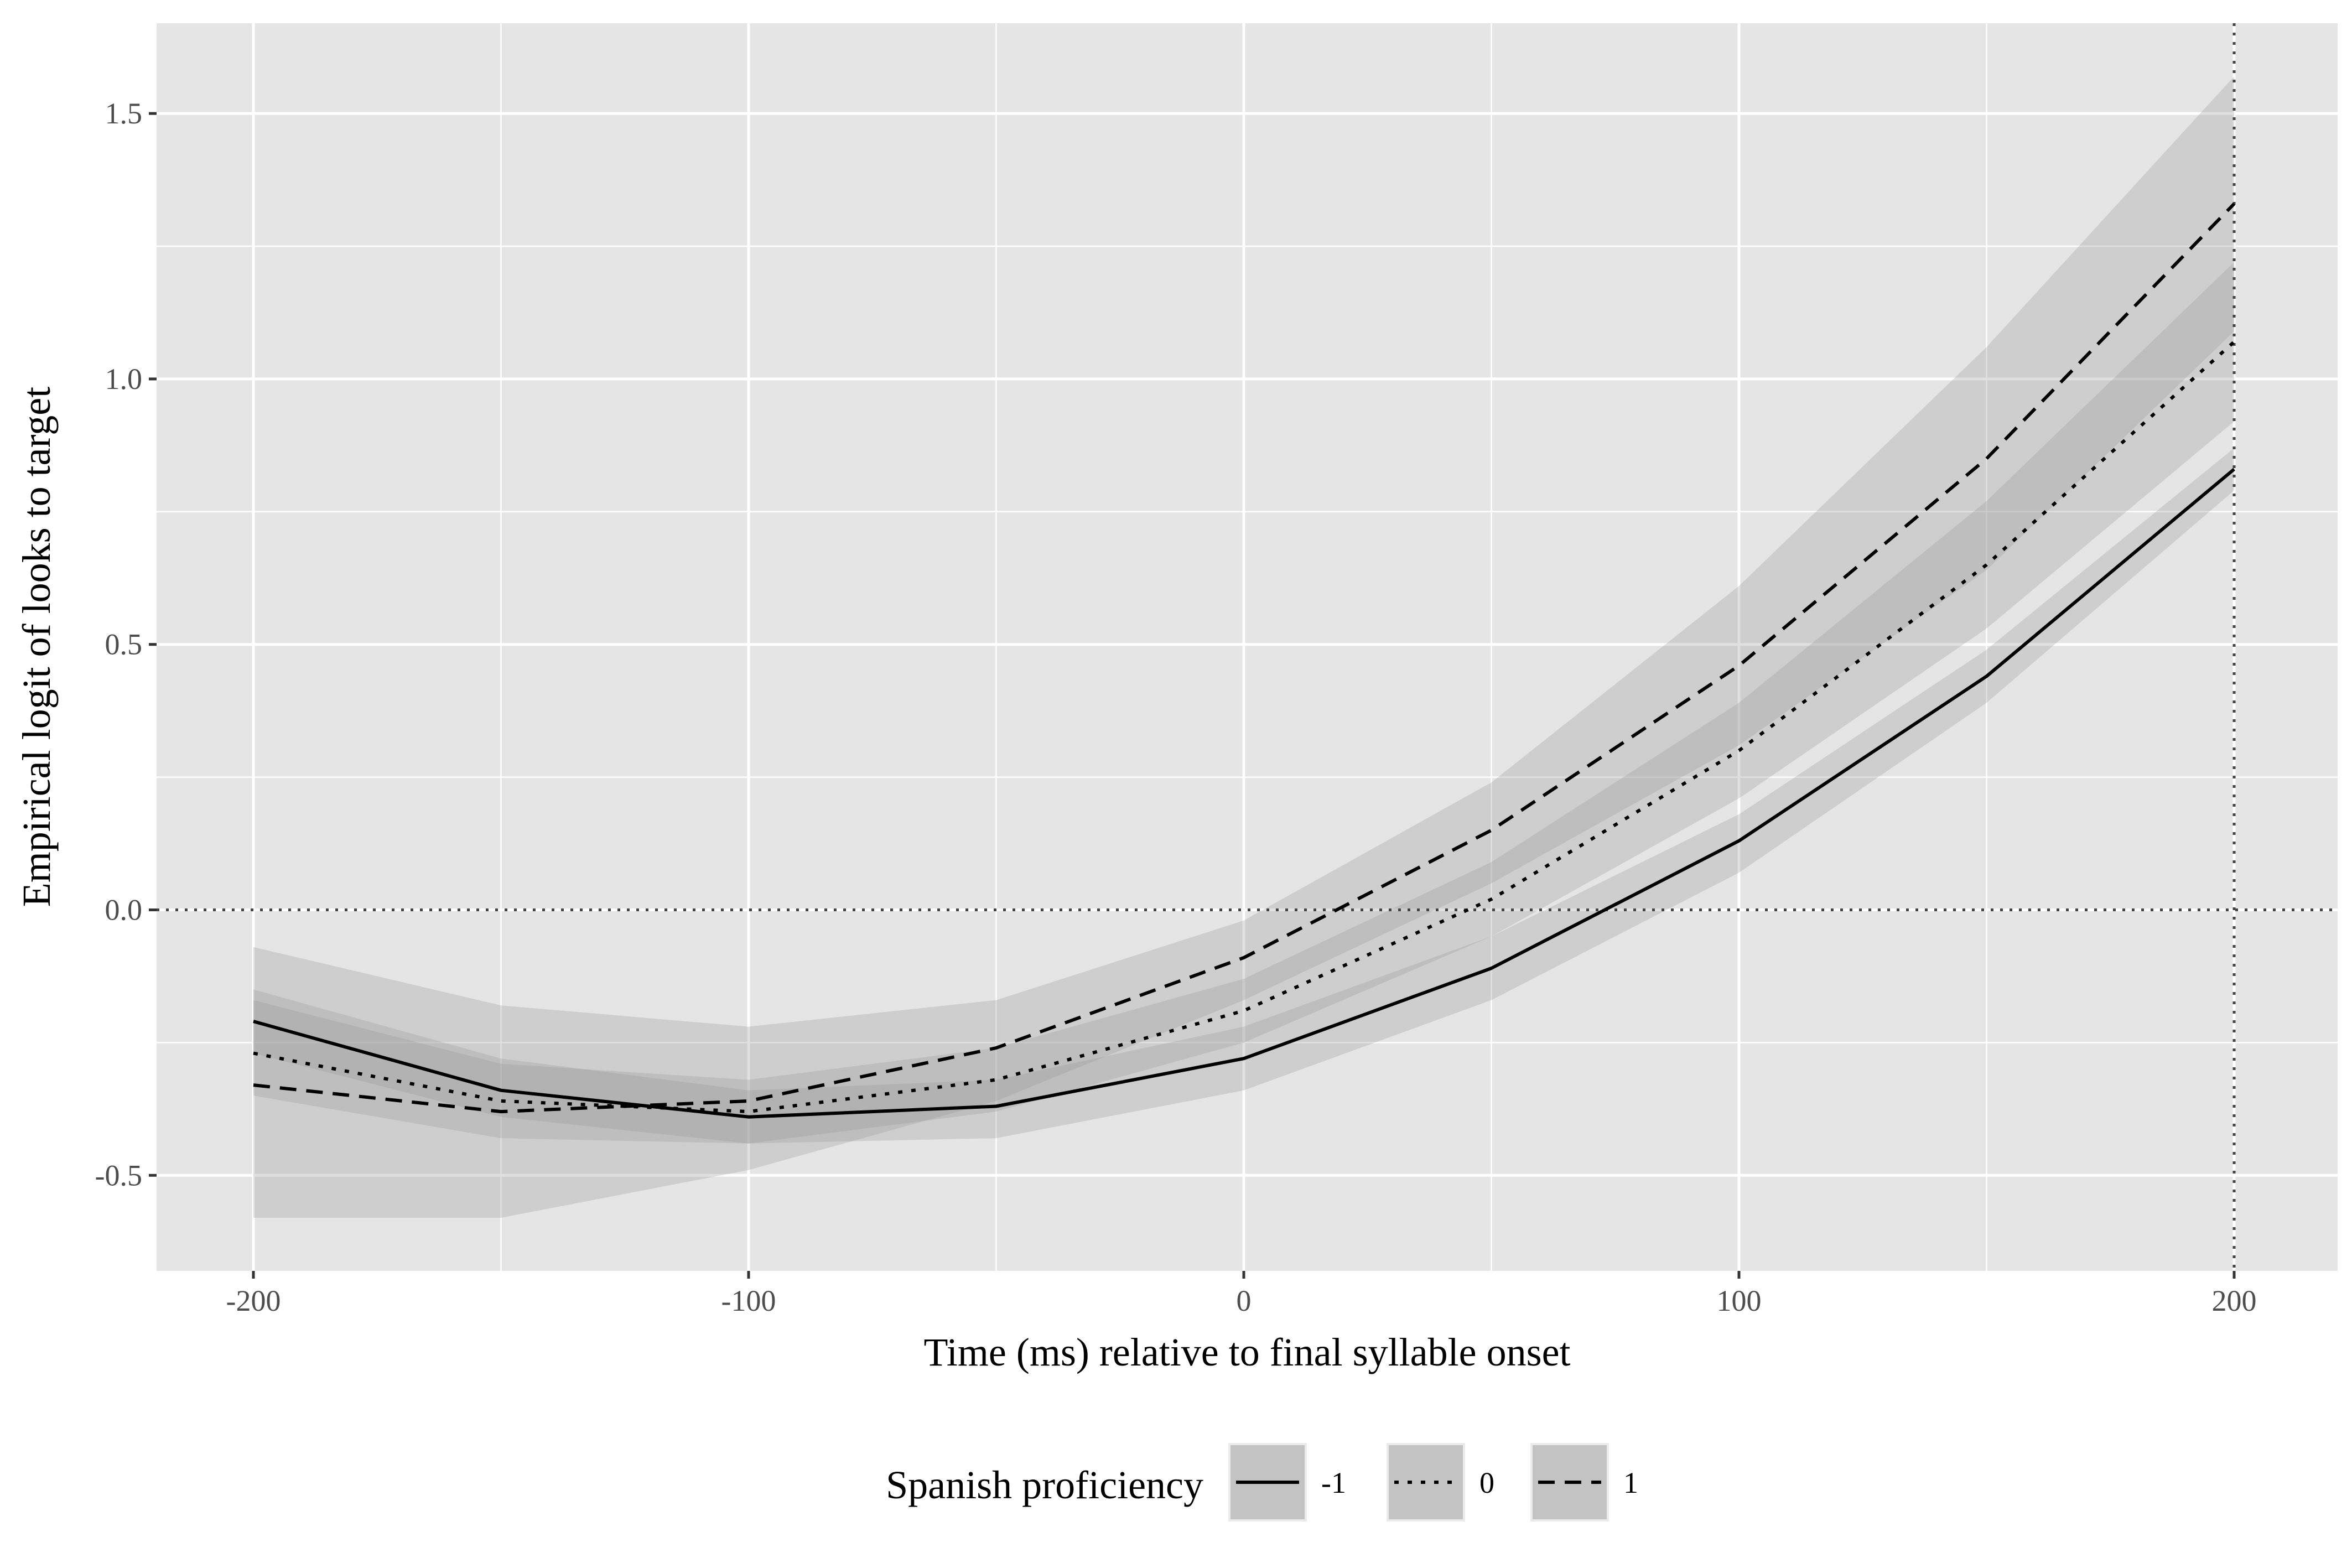  What do you see at coordinates (1245, 1300) in the screenshot?
I see `x-tick-label: 0` at bounding box center [1245, 1300].